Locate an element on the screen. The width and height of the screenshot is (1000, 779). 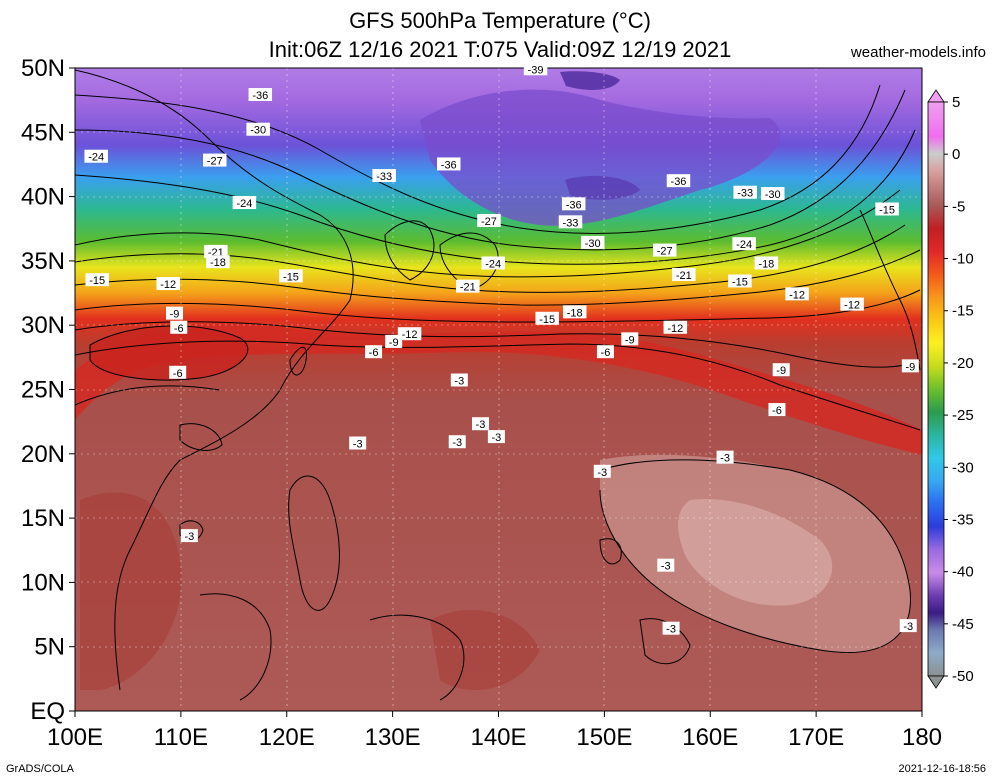
contour-label: -21 is located at coordinates (468, 286).